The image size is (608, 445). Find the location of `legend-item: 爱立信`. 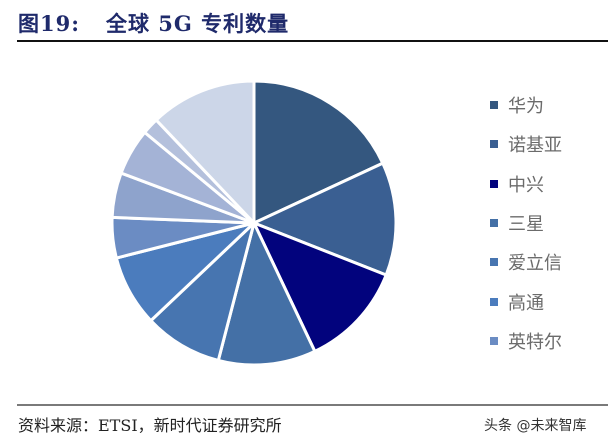

legend-item: 爱立信 is located at coordinates (526, 262).